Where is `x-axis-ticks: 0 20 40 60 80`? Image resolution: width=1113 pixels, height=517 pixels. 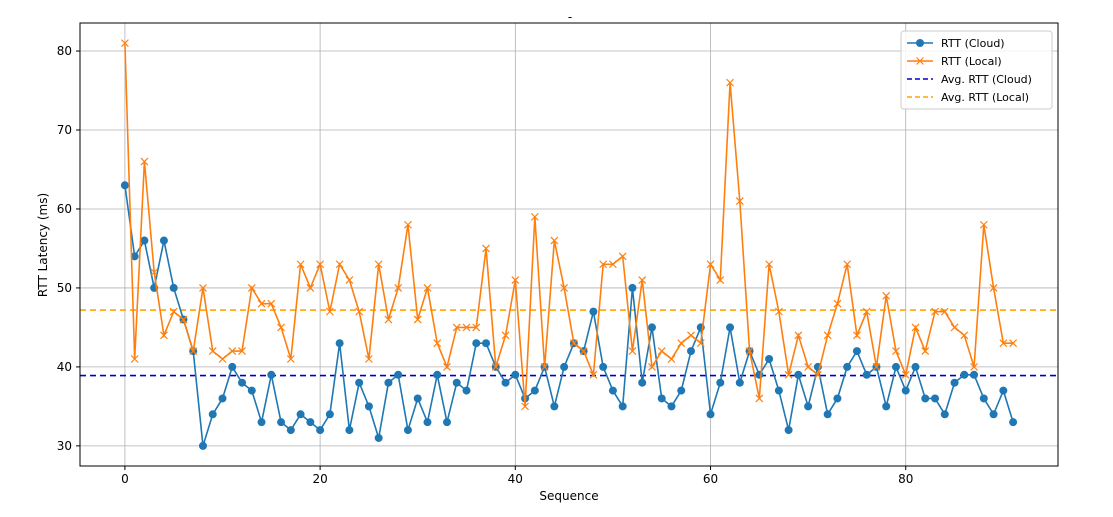
x-axis-ticks: 0 20 40 60 80 is located at coordinates (517, 476).